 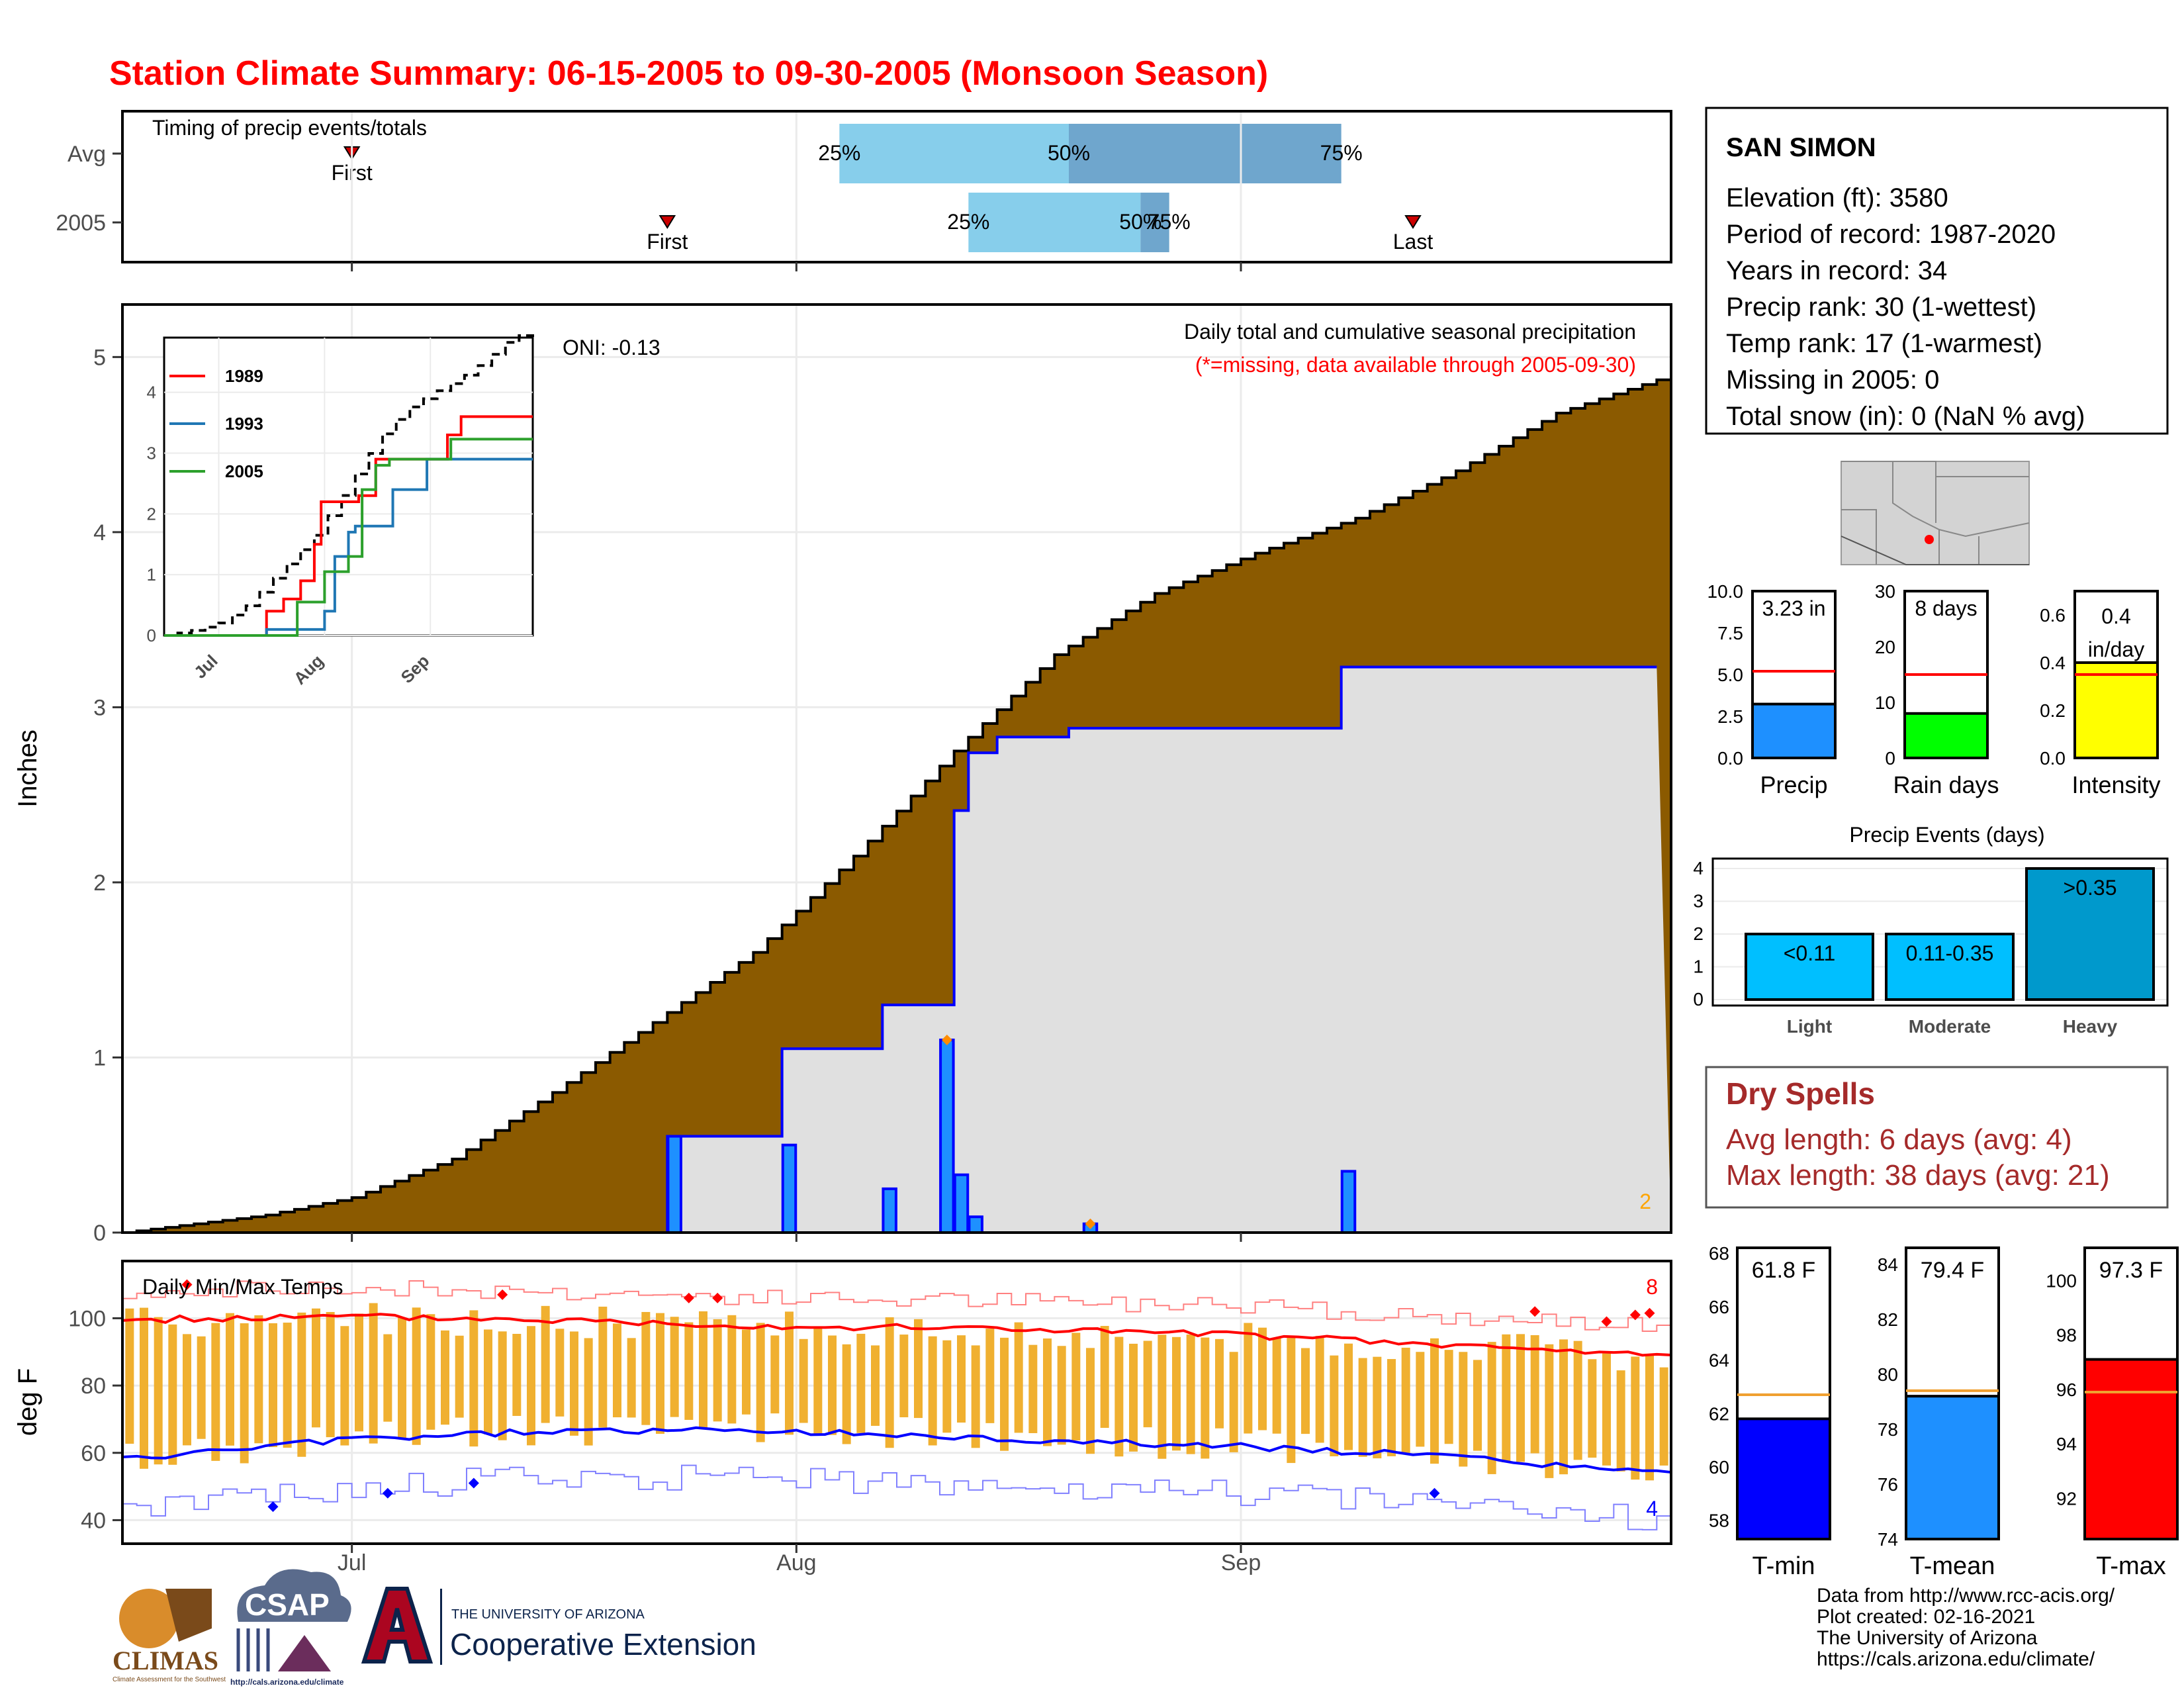 I want to click on temp-summary-value-bar, so click(x=1783, y=1479).